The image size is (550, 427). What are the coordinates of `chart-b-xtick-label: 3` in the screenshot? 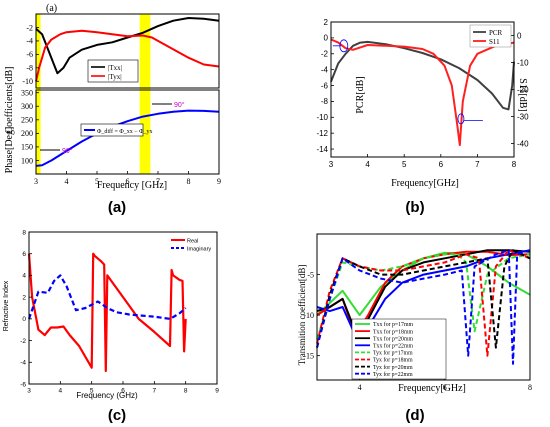 It's located at (331, 164).